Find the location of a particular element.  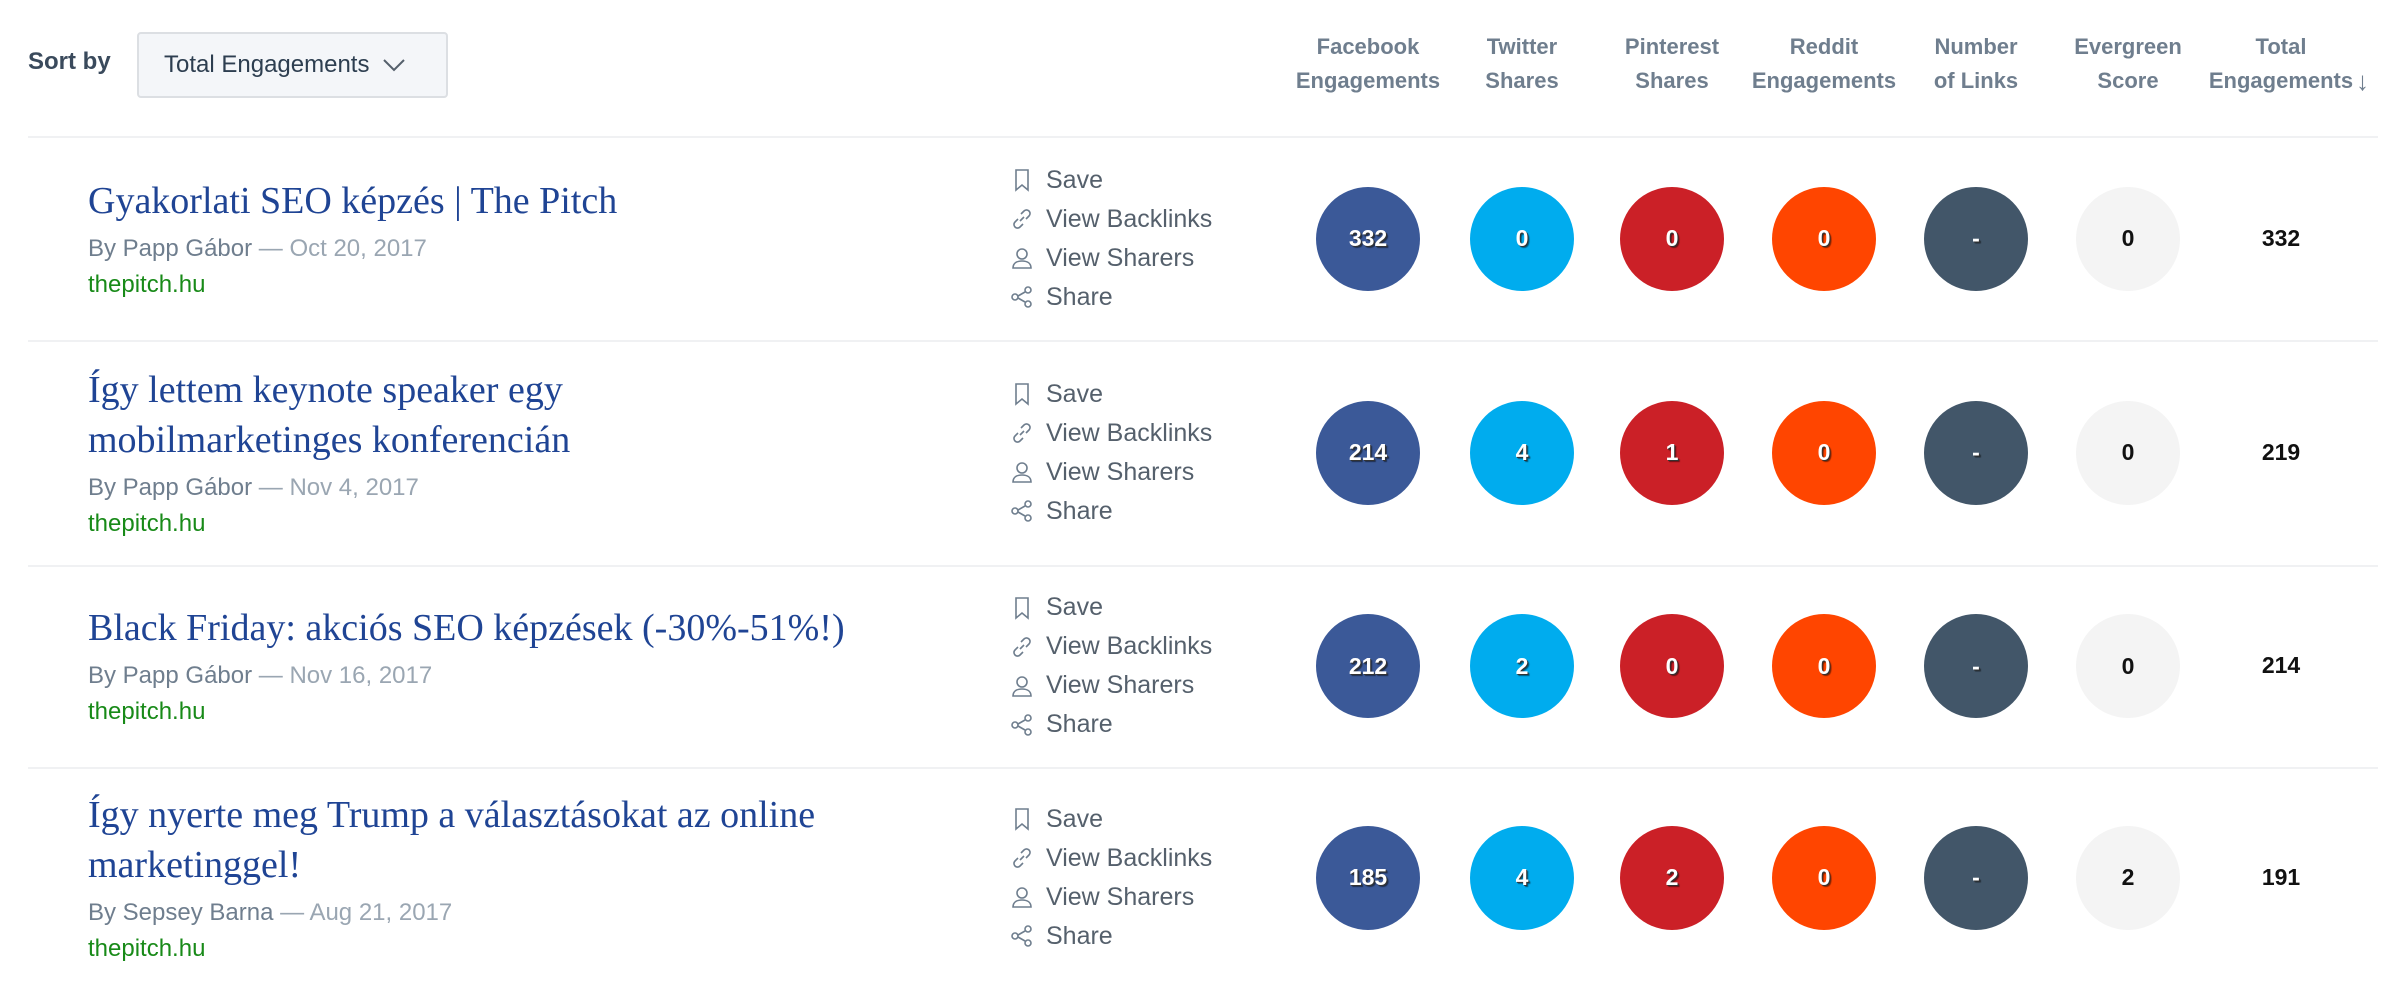

column-header-label: Reddit Engagements is located at coordinates (1824, 63).